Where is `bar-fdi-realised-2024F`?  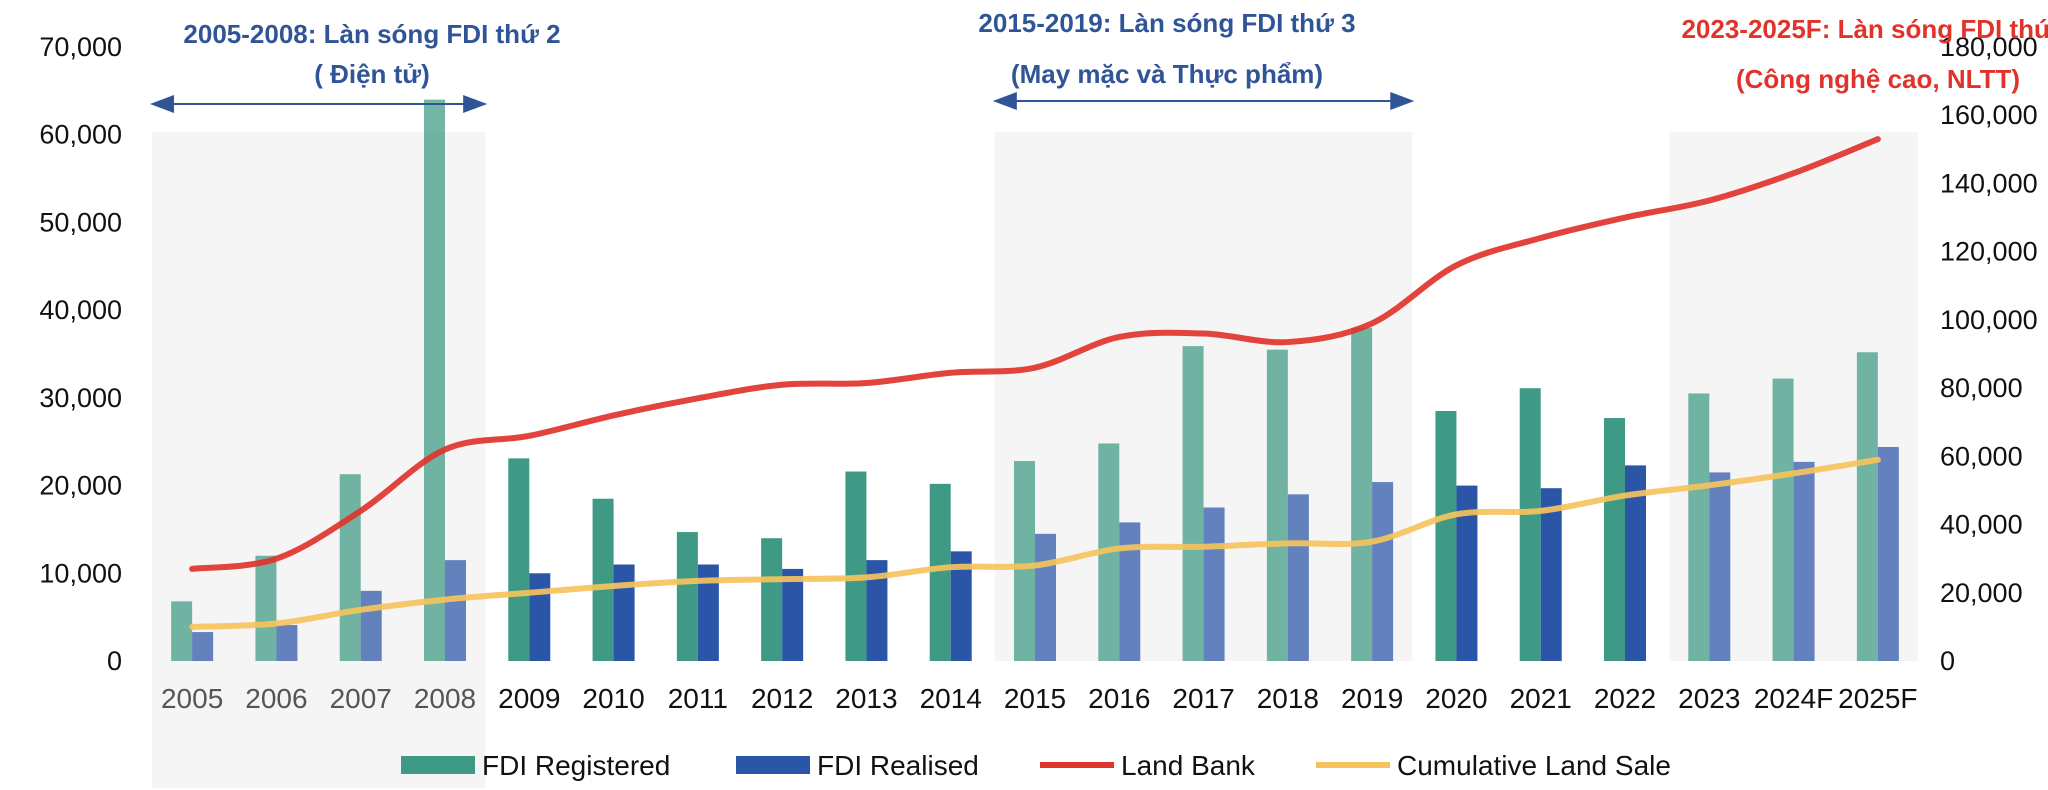
bar-fdi-realised-2024F is located at coordinates (1804, 561).